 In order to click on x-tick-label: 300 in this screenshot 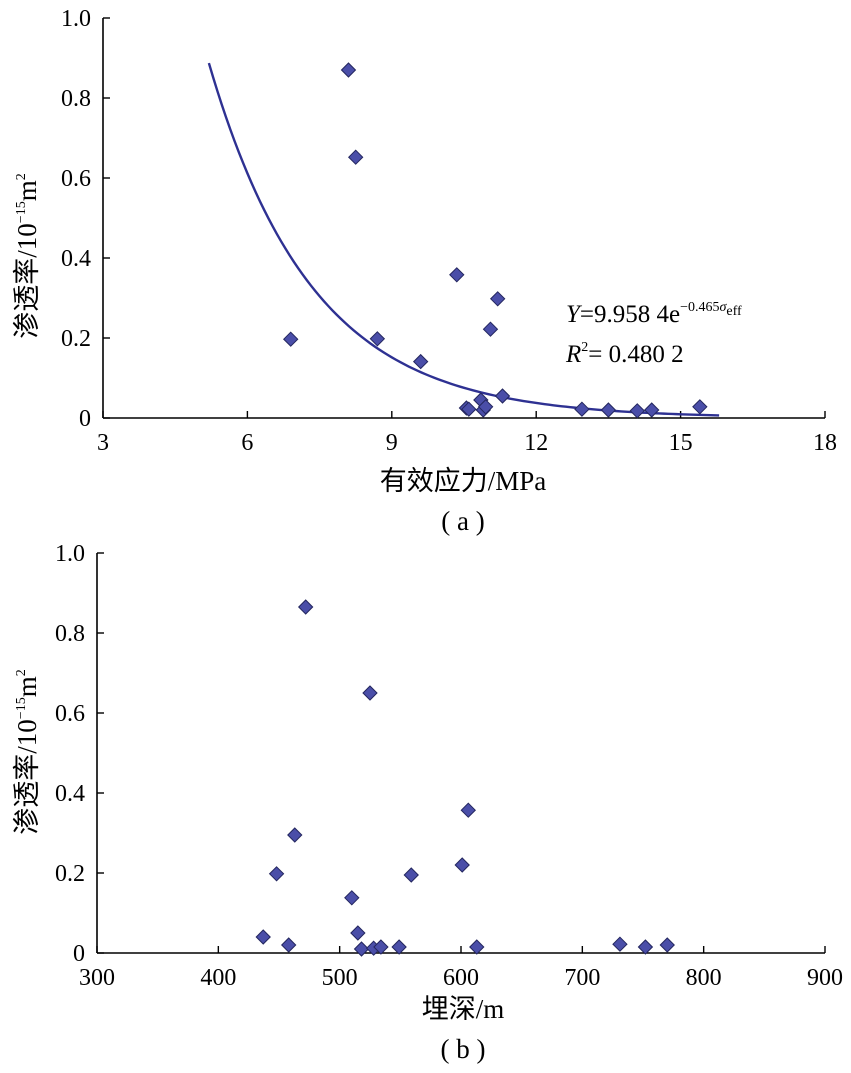, I will do `click(97, 978)`.